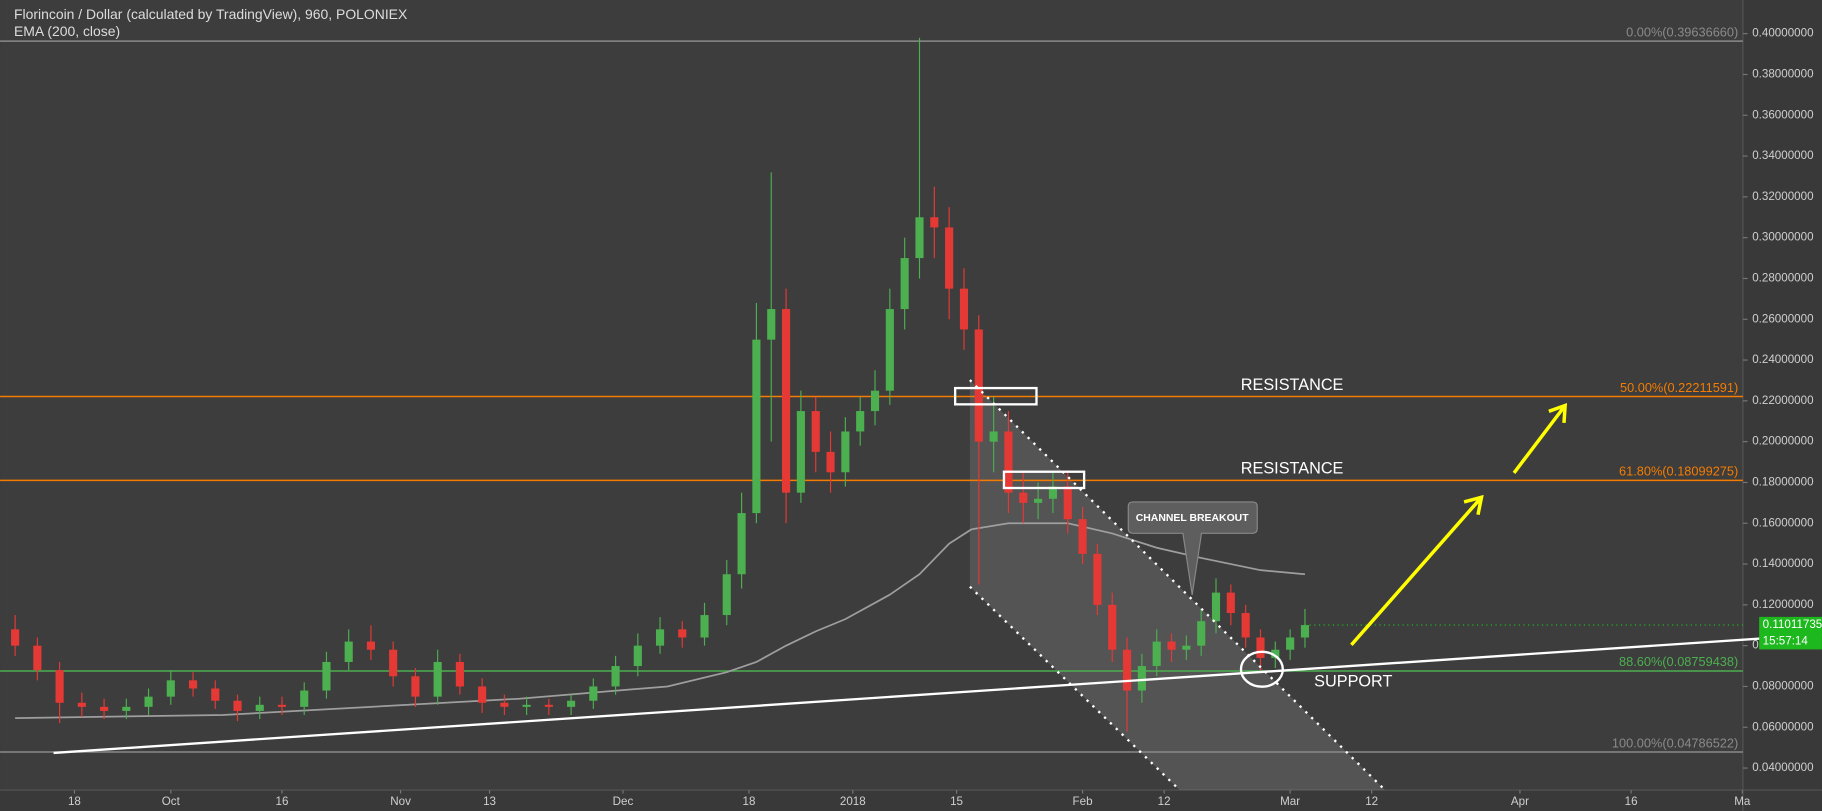 The height and width of the screenshot is (811, 1822). Describe the element at coordinates (1682, 31) in the screenshot. I see `fib-label: 0.00%(0.39636660)` at that location.